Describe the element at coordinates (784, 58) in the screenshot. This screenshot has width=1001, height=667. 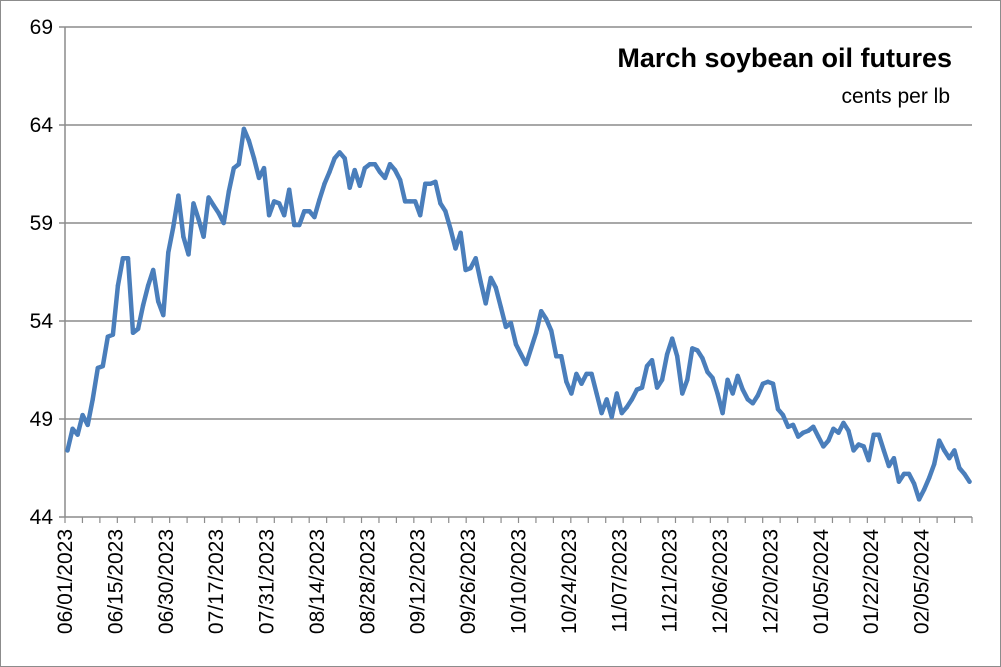
I see `chart-title: March soybean oil futures` at that location.